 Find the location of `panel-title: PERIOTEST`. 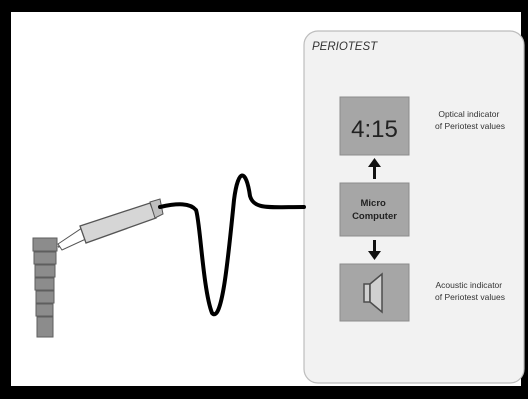

panel-title: PERIOTEST is located at coordinates (345, 47).